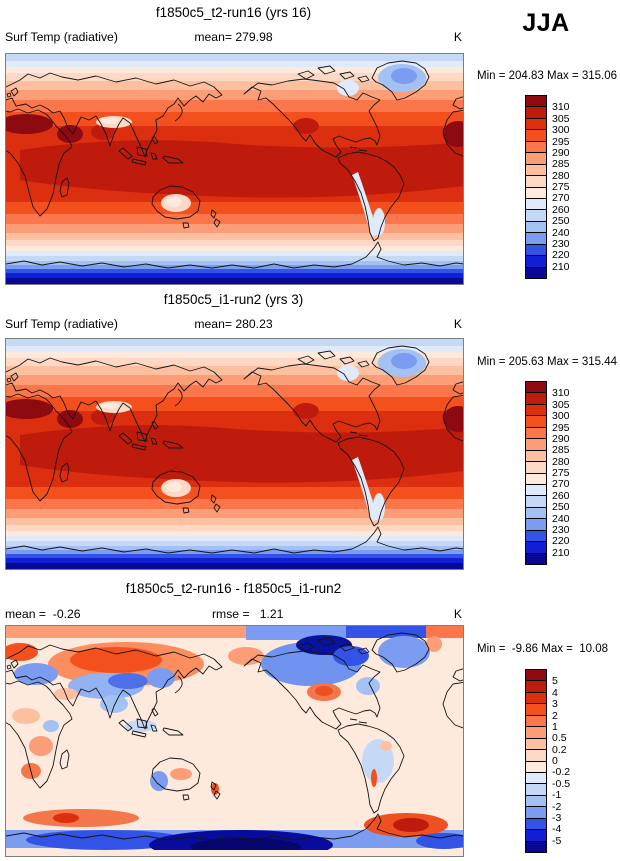  What do you see at coordinates (555, 704) in the screenshot?
I see `colorbar-tick-label: 3` at bounding box center [555, 704].